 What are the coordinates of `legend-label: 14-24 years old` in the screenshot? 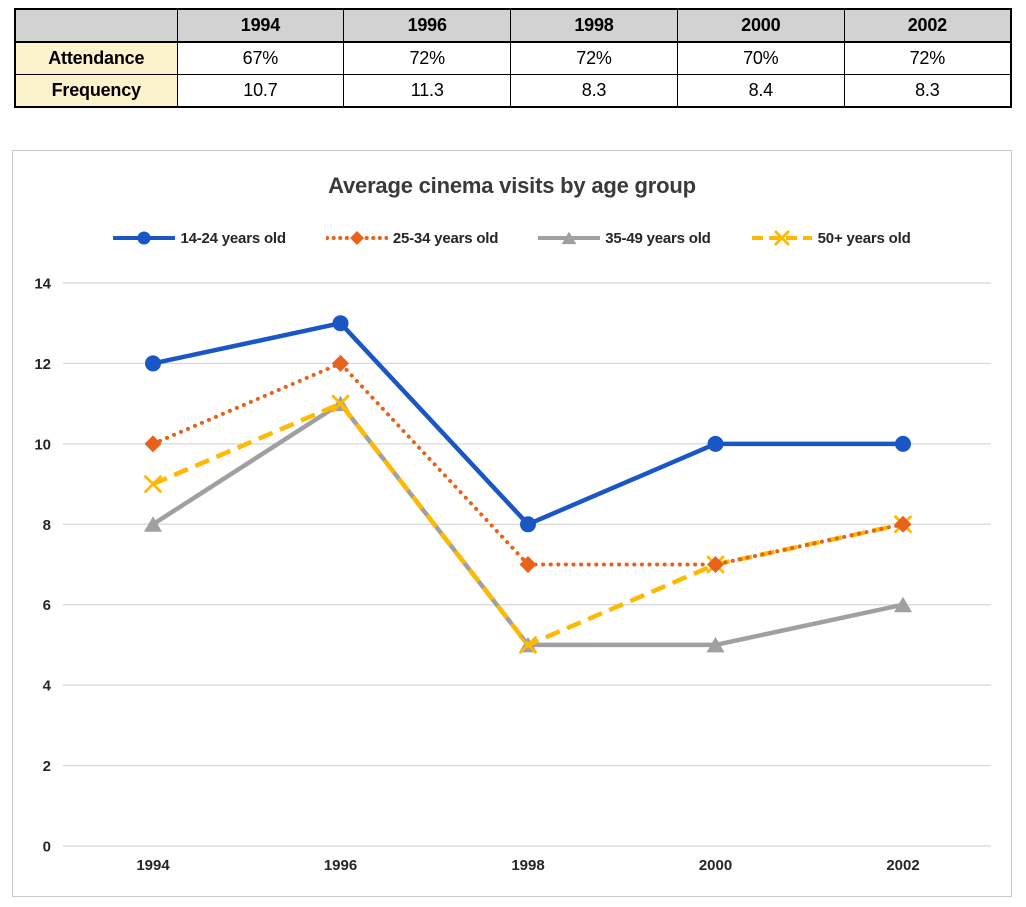 It's located at (233, 238).